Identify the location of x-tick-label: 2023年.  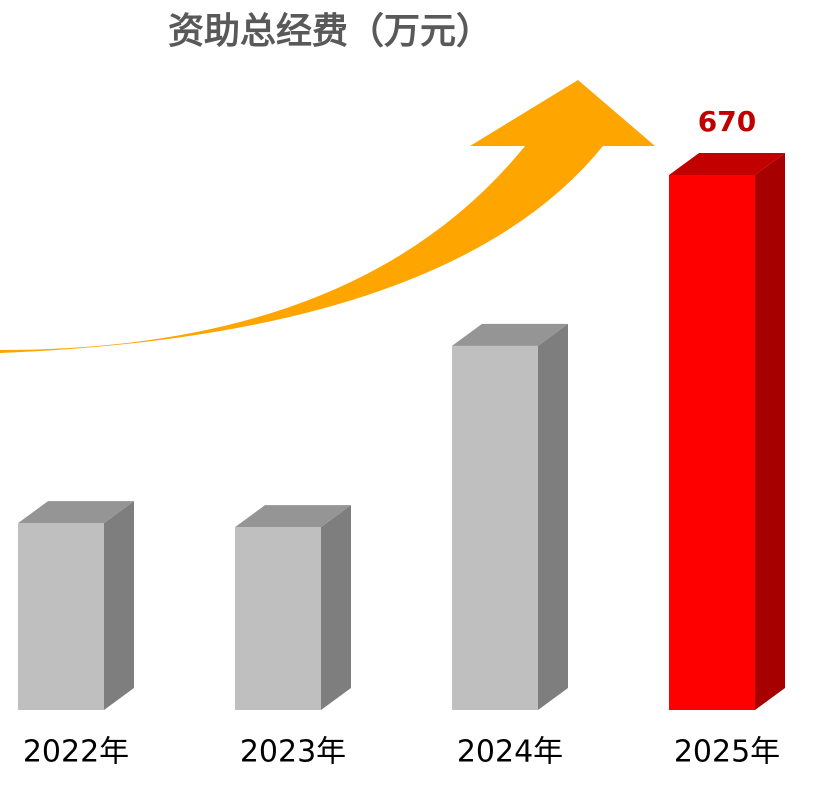
(293, 752).